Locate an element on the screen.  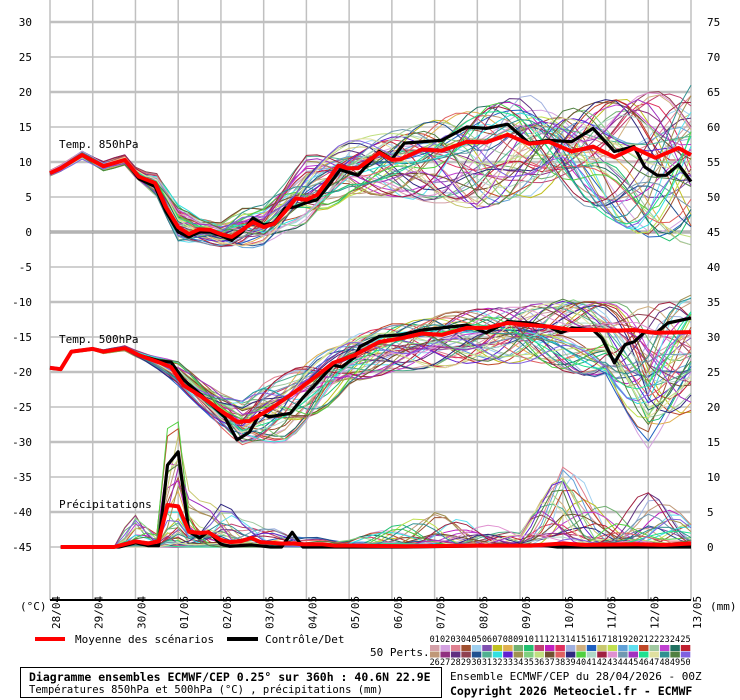
swatch-label-32: 32 is located at coordinates (497, 663).